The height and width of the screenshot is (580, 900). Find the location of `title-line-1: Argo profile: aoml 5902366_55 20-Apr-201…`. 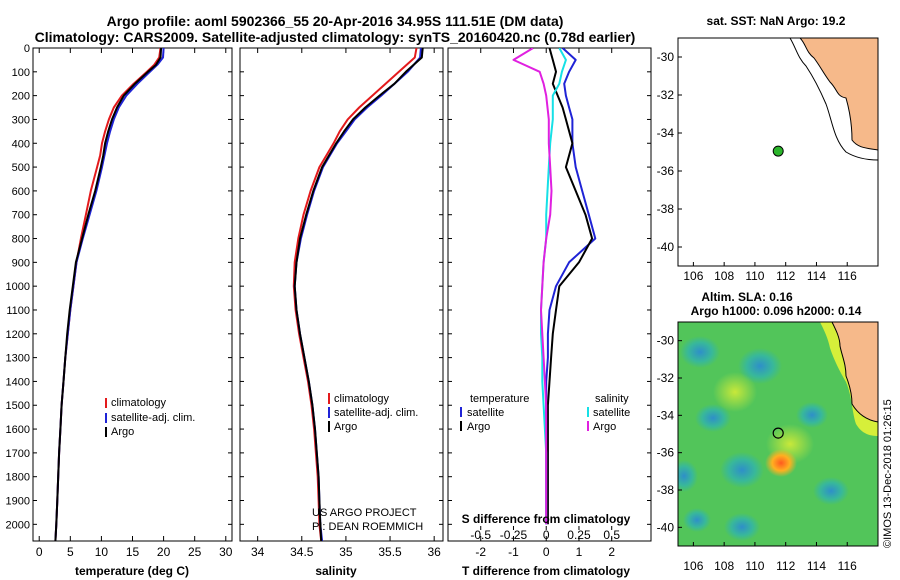

title-line-1: Argo profile: aoml 5902366_55 20-Apr-201… is located at coordinates (335, 21).